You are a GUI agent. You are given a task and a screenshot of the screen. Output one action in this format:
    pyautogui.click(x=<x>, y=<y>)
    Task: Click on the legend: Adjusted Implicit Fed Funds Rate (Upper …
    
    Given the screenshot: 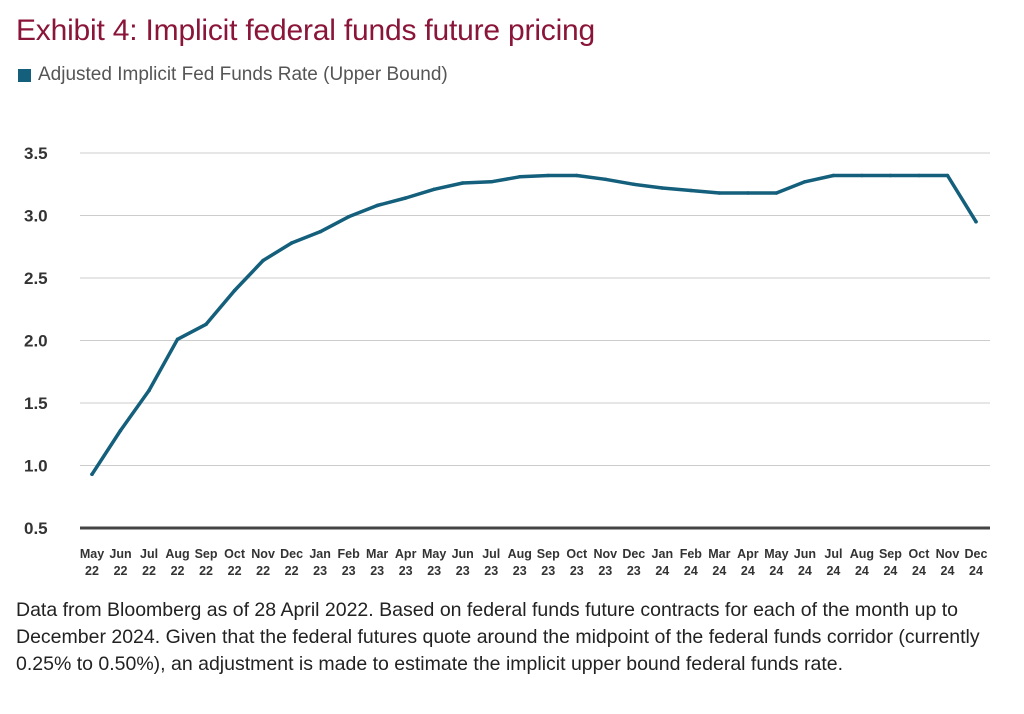 What is the action you would take?
    pyautogui.click(x=233, y=75)
    